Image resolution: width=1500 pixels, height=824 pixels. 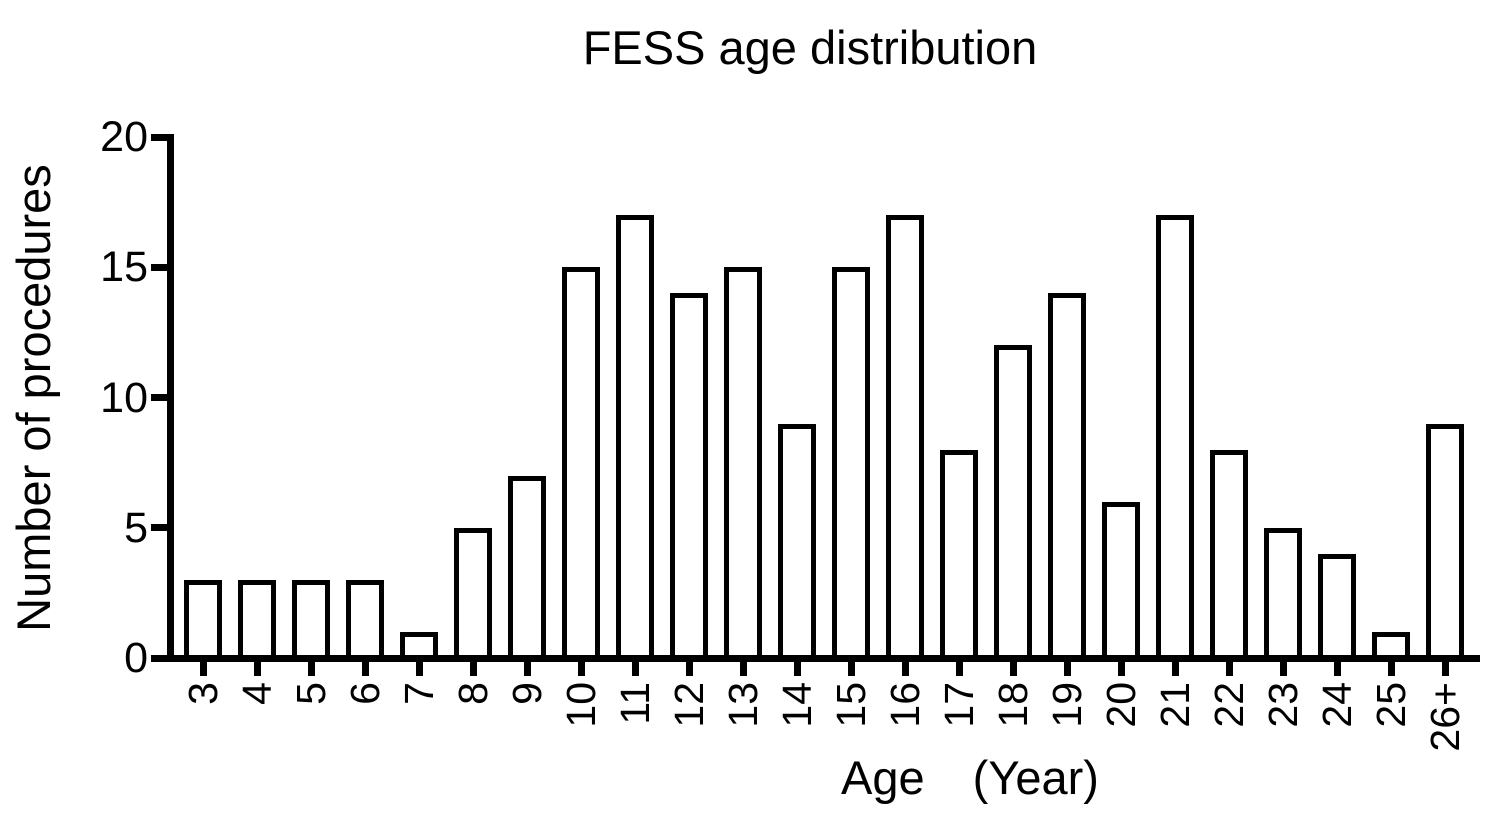 I want to click on chart-title: FESS age distribution, so click(x=810, y=47).